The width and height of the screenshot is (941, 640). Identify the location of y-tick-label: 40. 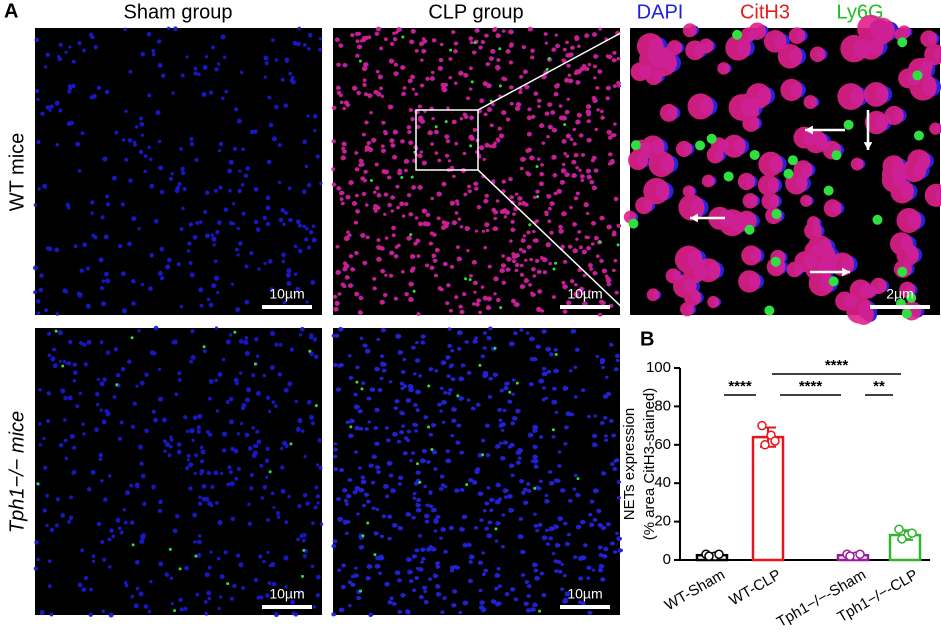
(662, 482).